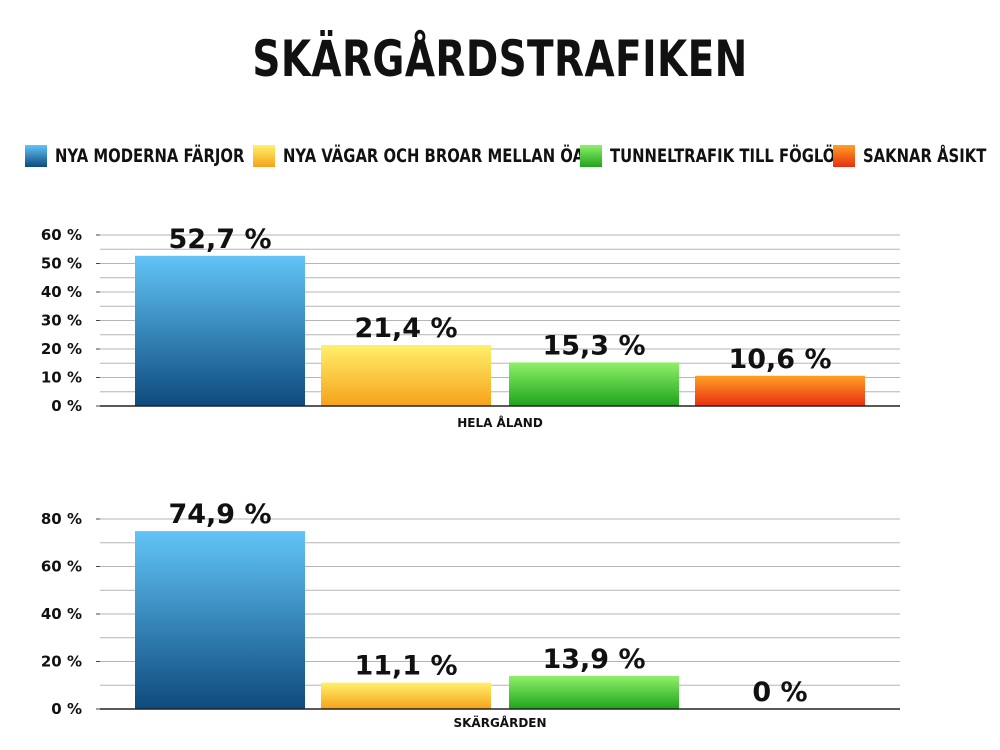 This screenshot has width=1000, height=750. What do you see at coordinates (593, 659) in the screenshot?
I see `data-label: 13,9 %` at bounding box center [593, 659].